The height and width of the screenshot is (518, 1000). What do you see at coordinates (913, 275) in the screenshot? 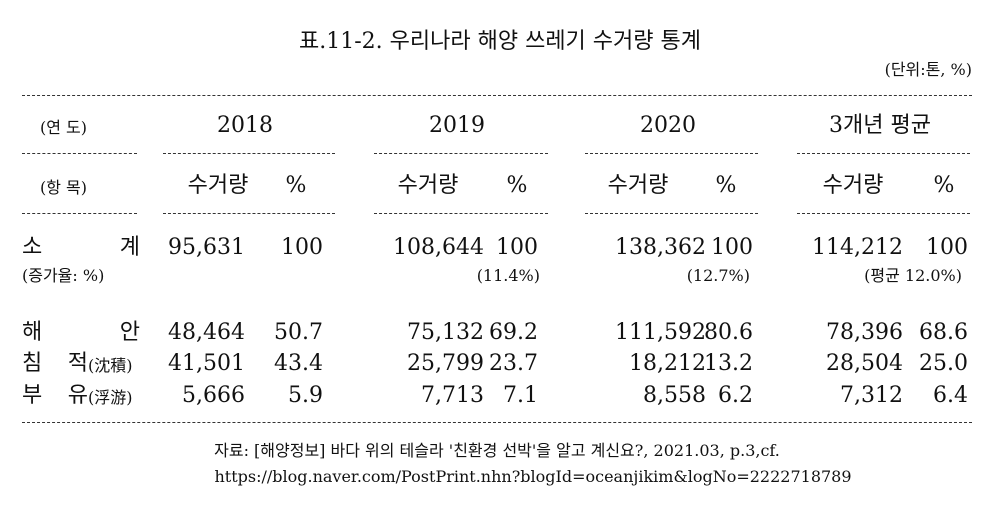
I see `growth: (평균 12.0%)` at bounding box center [913, 275].